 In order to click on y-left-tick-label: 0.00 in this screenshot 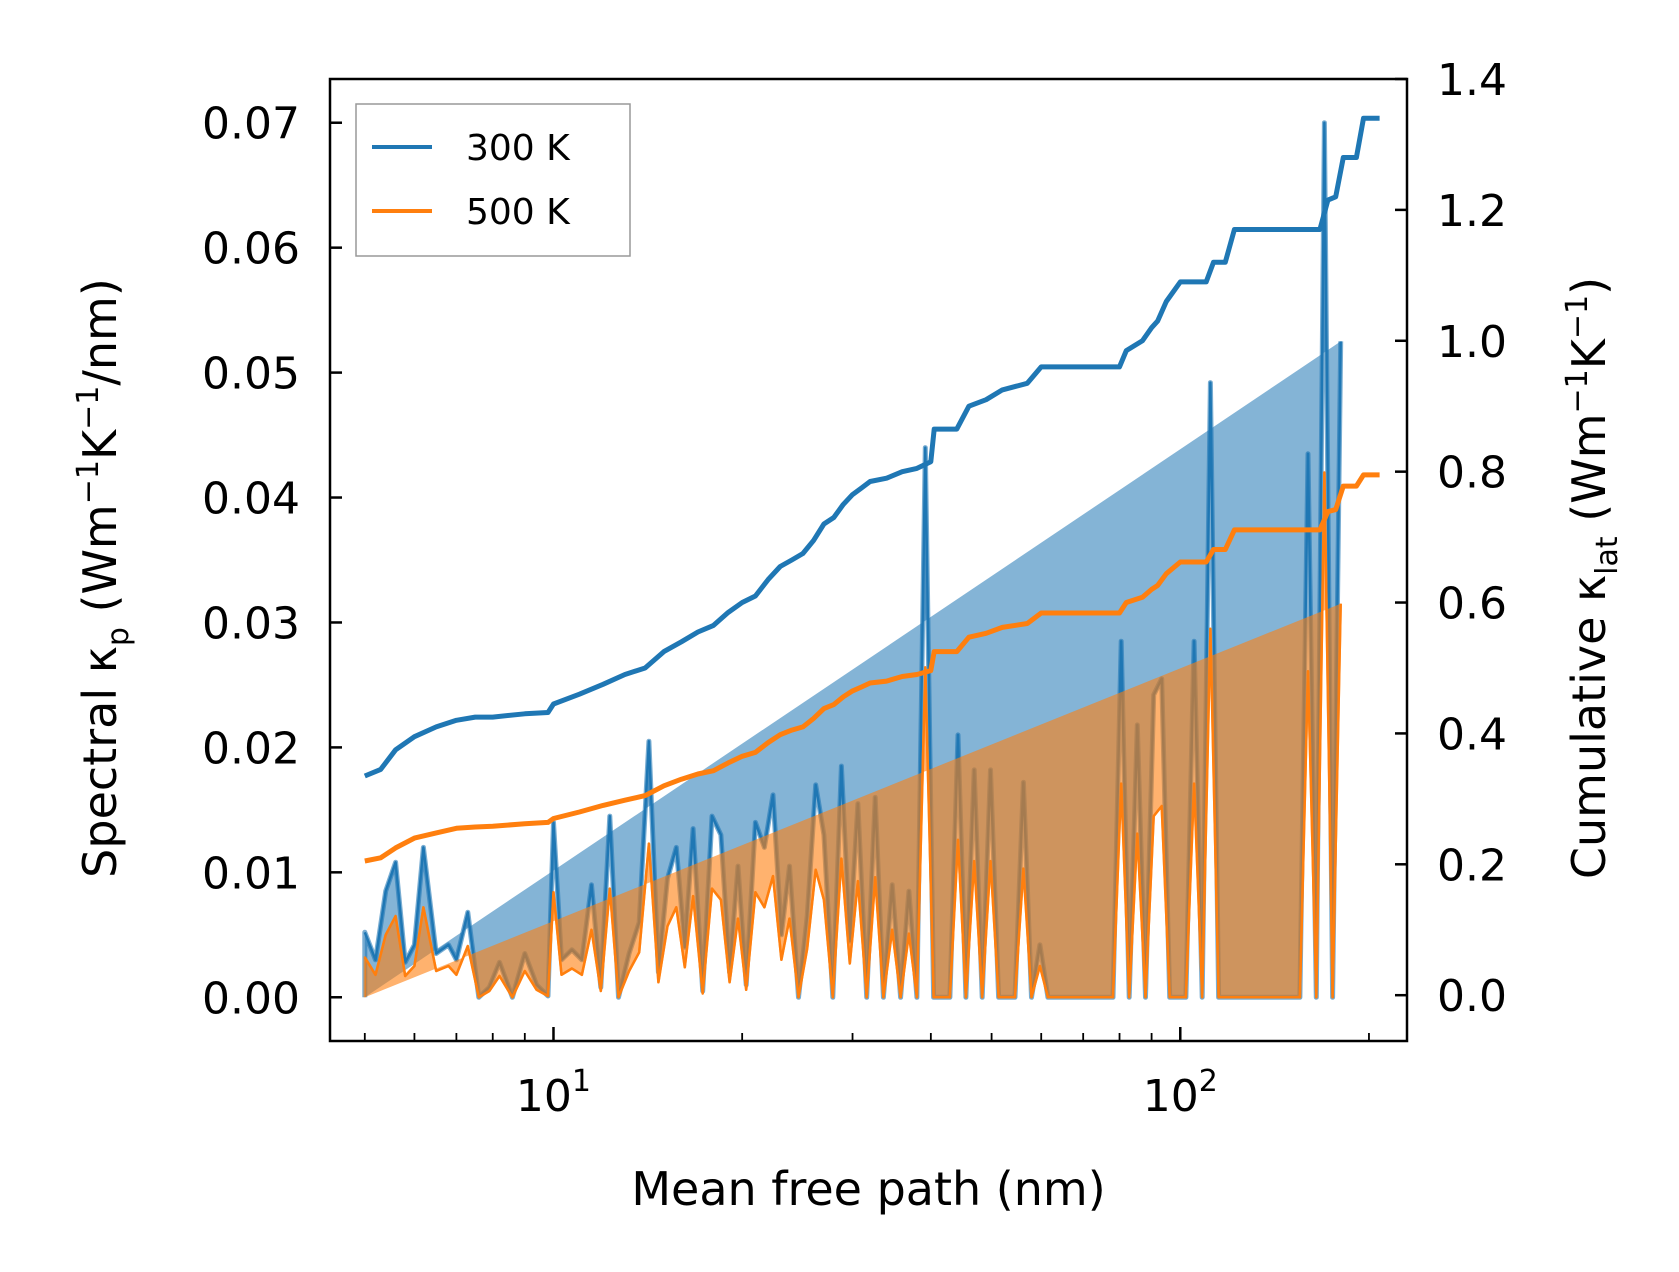, I will do `click(251, 998)`.